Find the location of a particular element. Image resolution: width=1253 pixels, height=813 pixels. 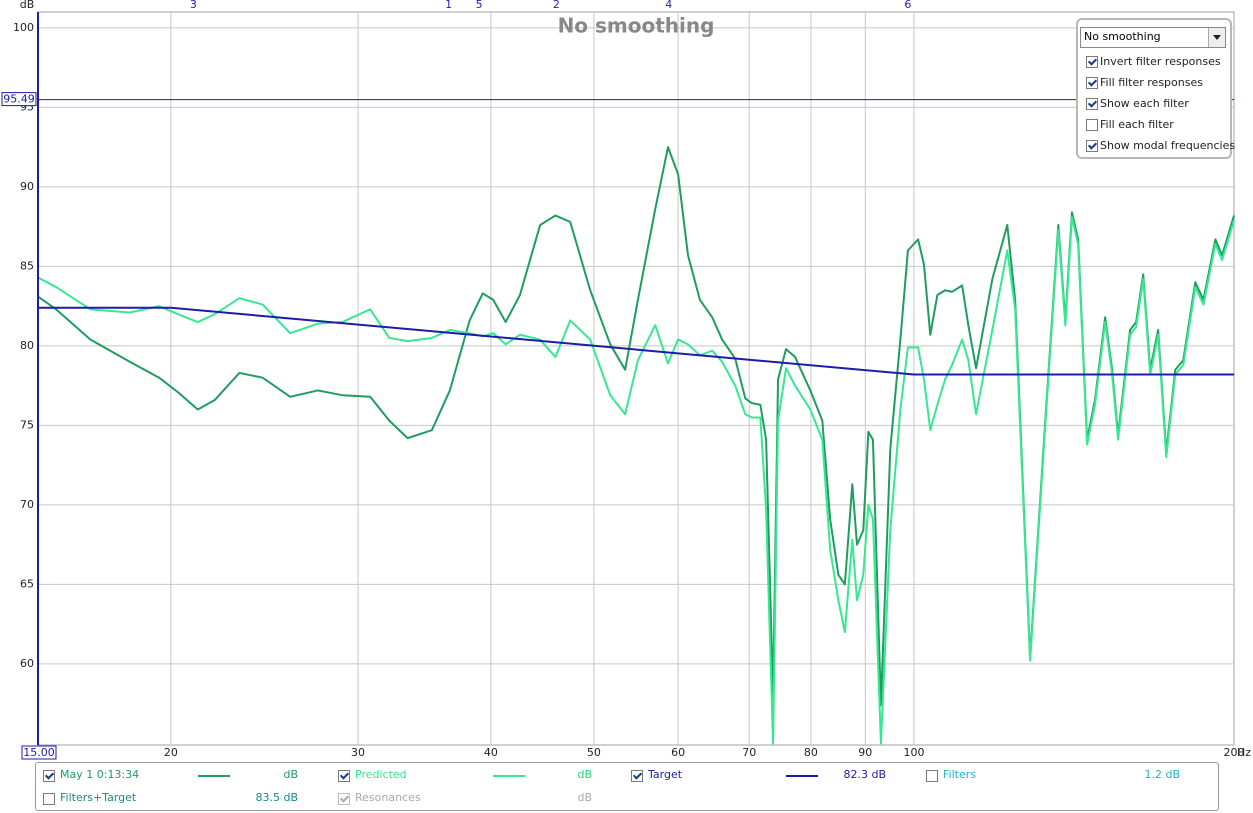

y-tick-label: 70 is located at coordinates (27, 504).